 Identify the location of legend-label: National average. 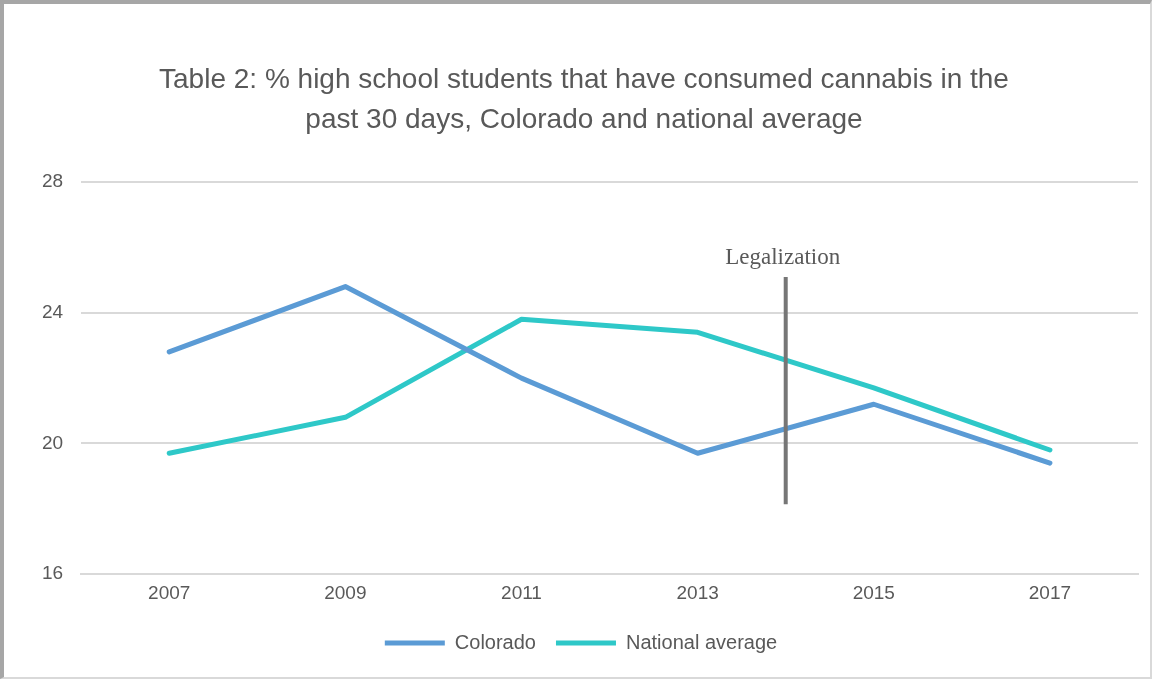
(701, 641).